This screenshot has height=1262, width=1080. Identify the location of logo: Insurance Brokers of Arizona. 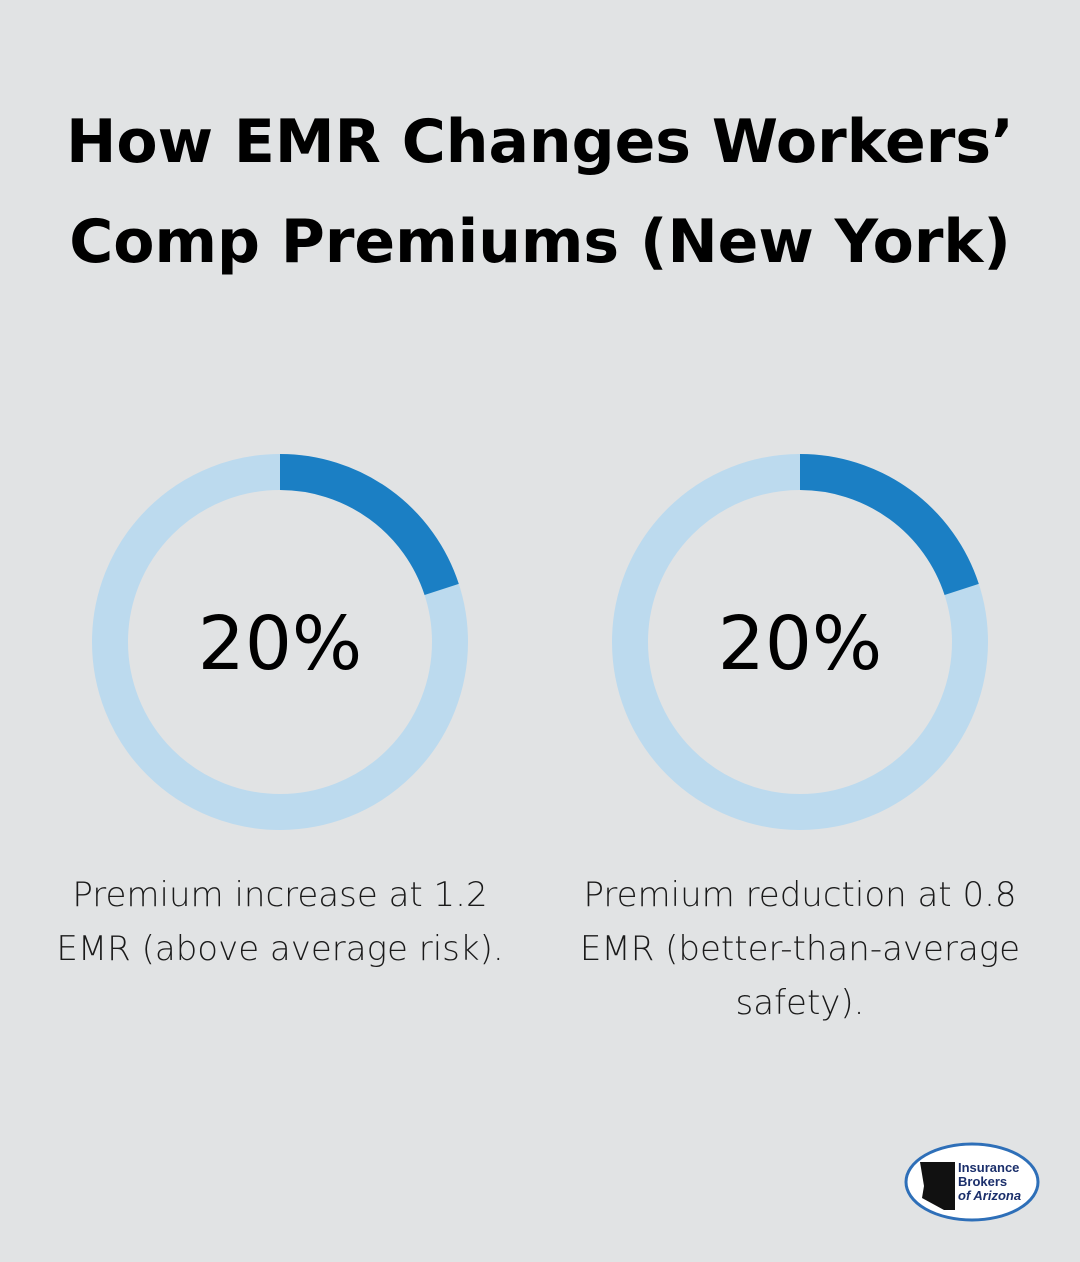
(972, 1182).